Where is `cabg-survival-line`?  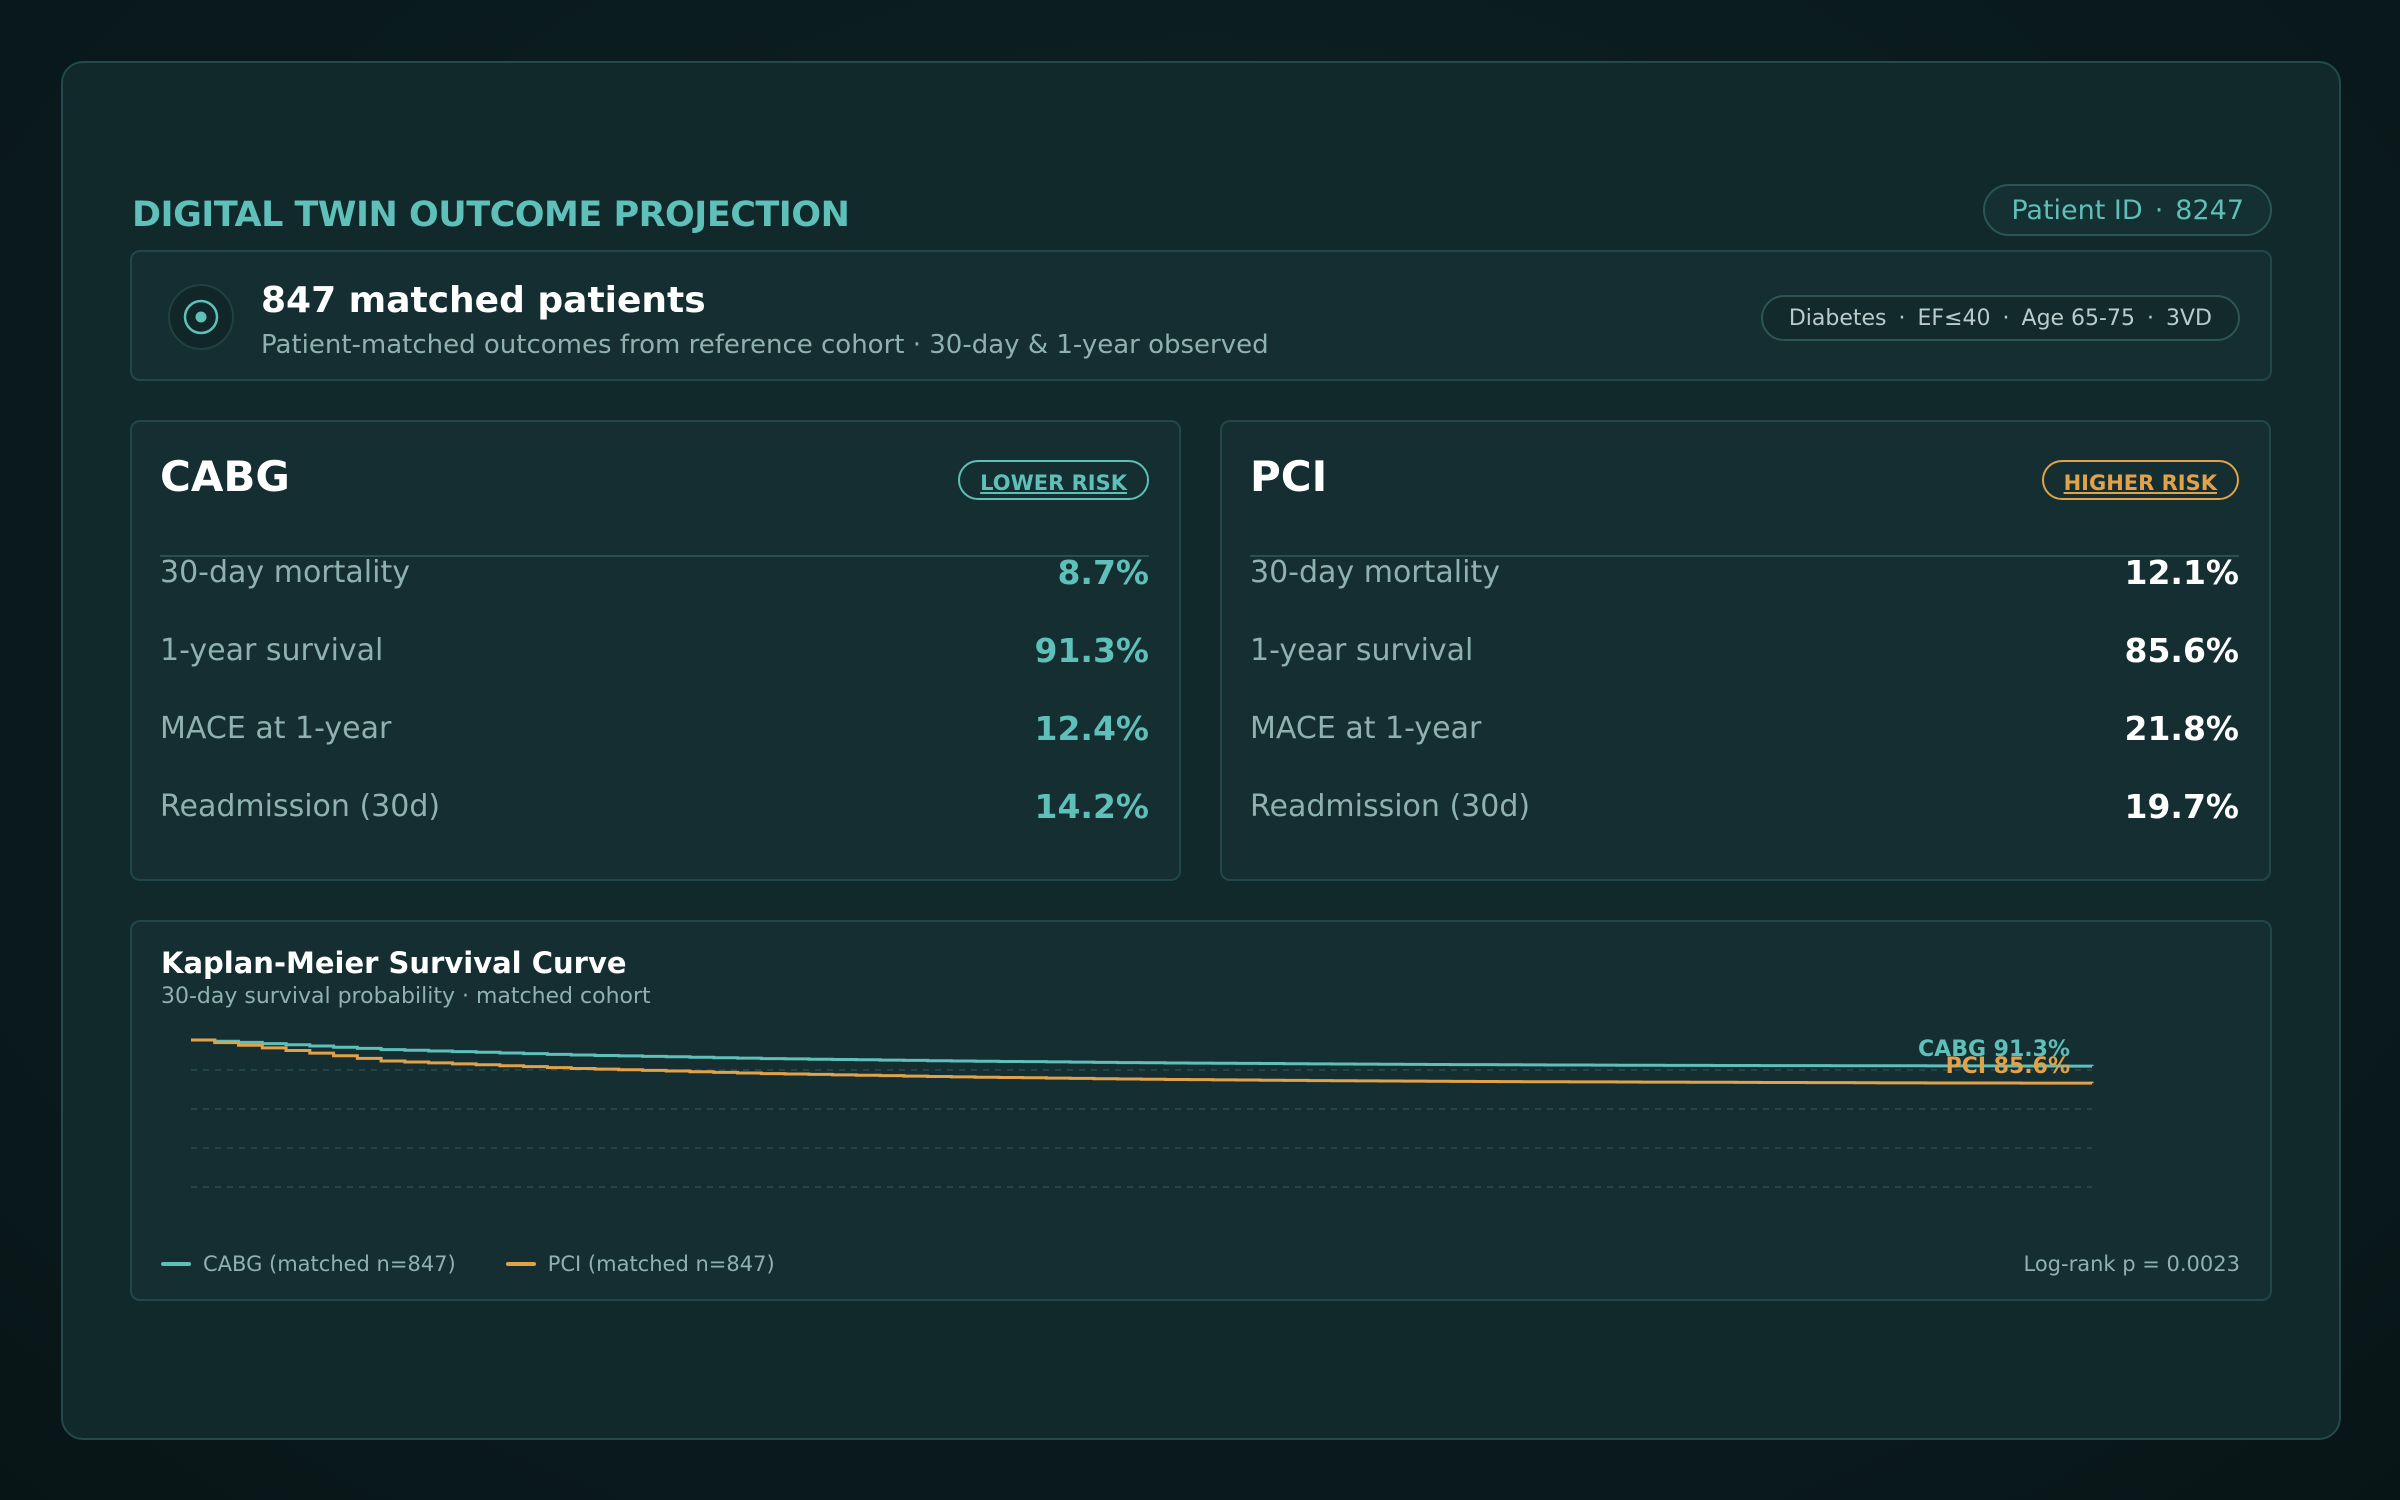
cabg-survival-line is located at coordinates (1142, 1053).